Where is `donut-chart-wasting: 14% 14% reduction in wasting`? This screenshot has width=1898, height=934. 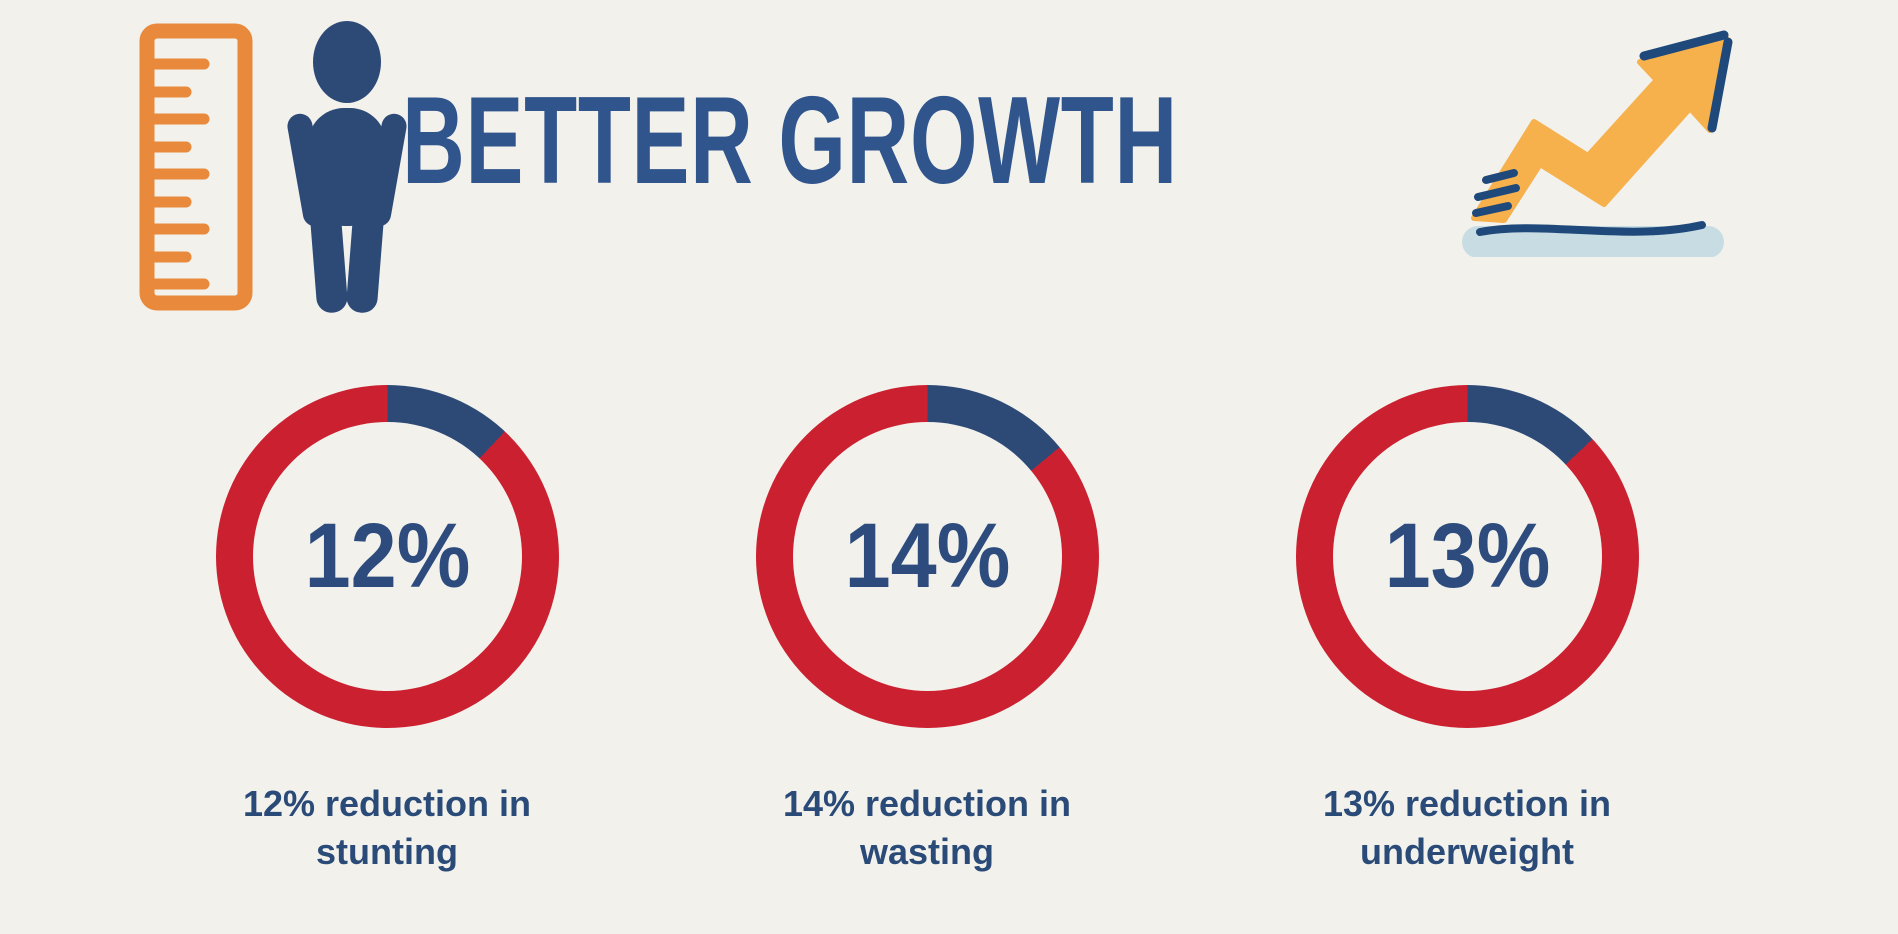 donut-chart-wasting: 14% 14% reduction in wasting is located at coordinates (927, 630).